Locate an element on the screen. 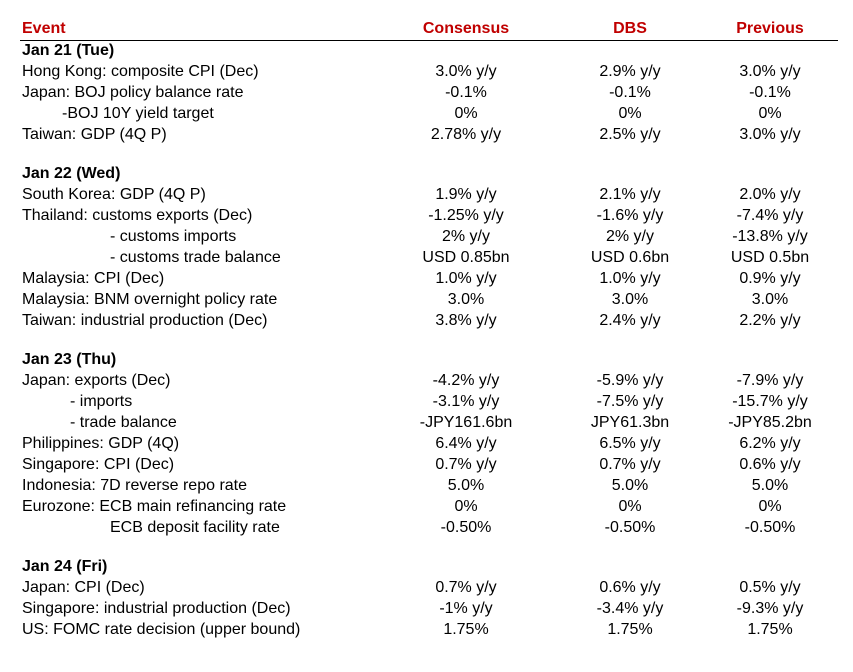 The height and width of the screenshot is (672, 853). event-name: Singapore: CPI (Dec) is located at coordinates (98, 464).